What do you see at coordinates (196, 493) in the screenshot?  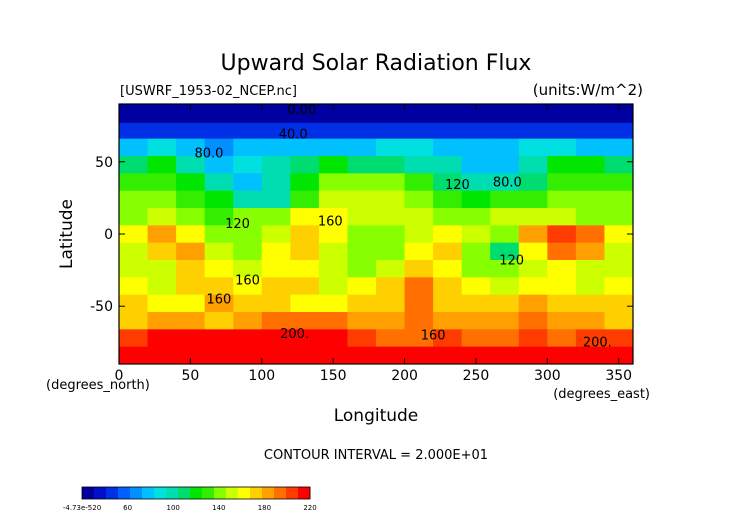 I see `colorbar` at bounding box center [196, 493].